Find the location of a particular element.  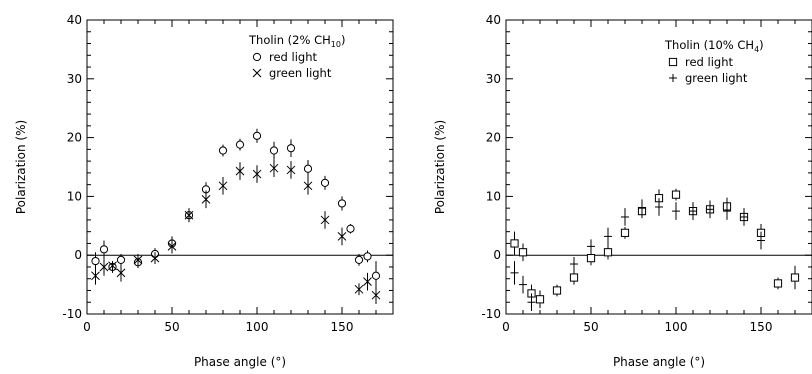

x-axis-label: Phase angle (°) is located at coordinates (240, 362).